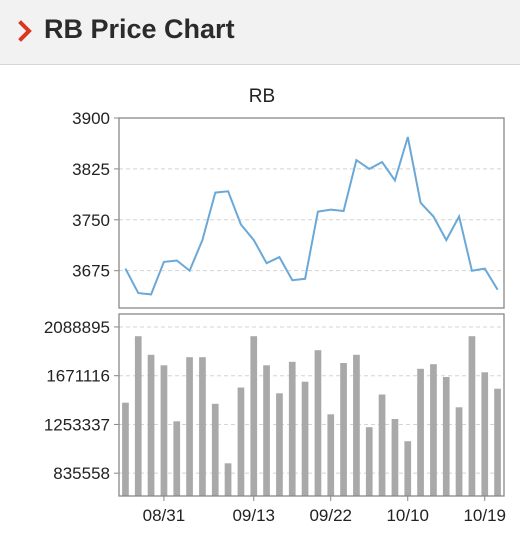  I want to click on page-title: RB Price Chart, so click(139, 29).